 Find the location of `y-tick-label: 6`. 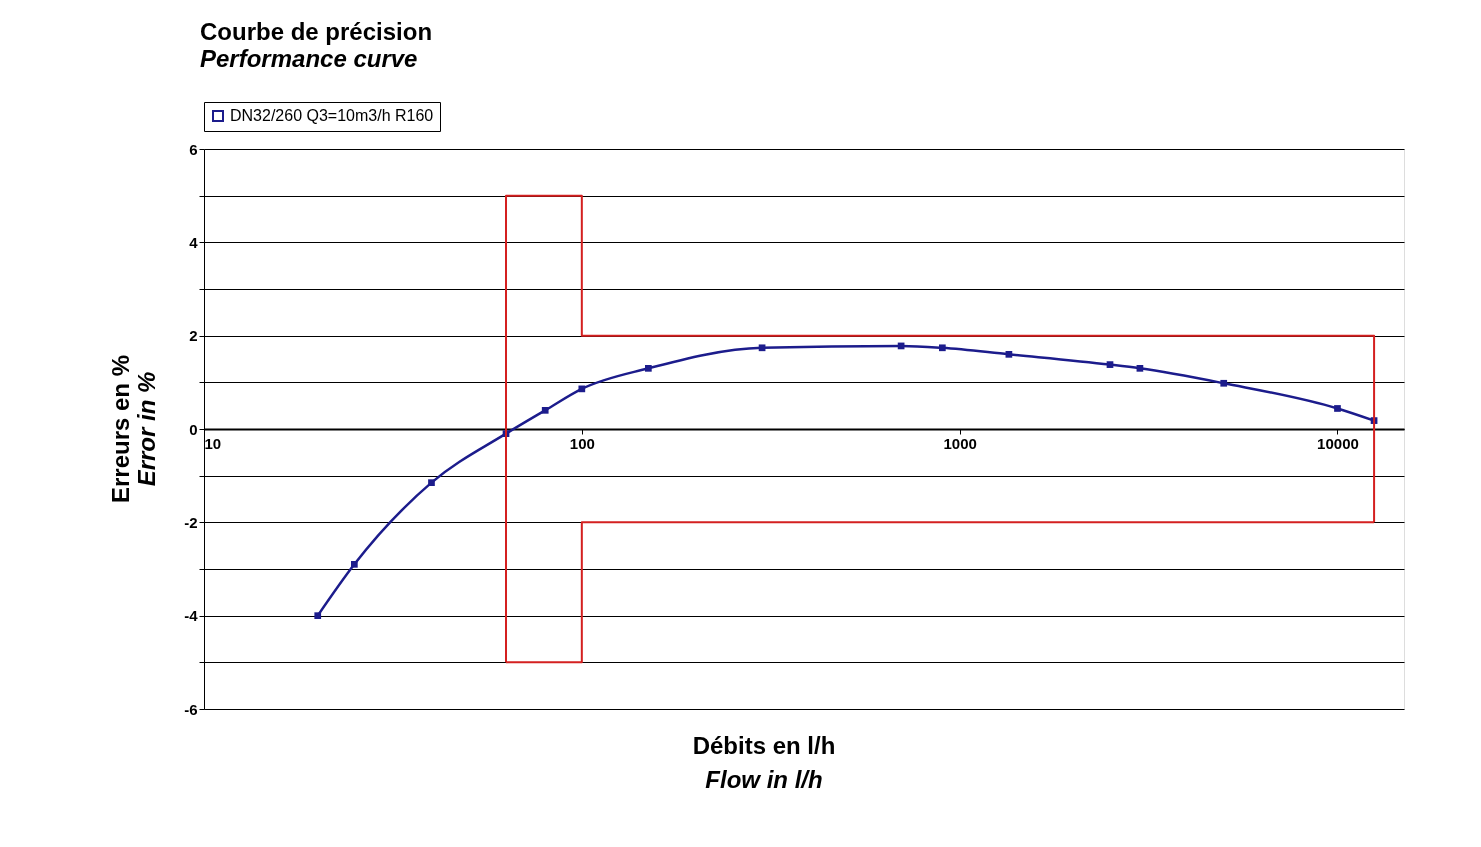

y-tick-label: 6 is located at coordinates (193, 149).